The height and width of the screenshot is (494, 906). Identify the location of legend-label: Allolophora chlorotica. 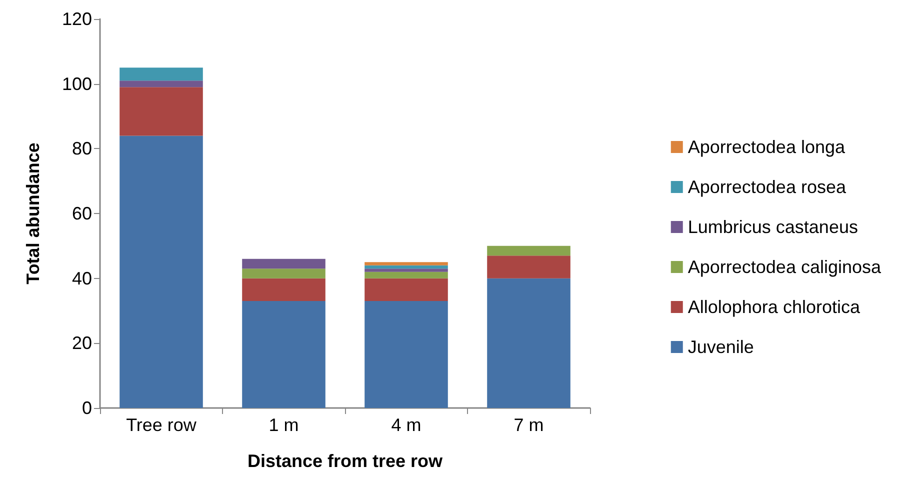
(774, 307).